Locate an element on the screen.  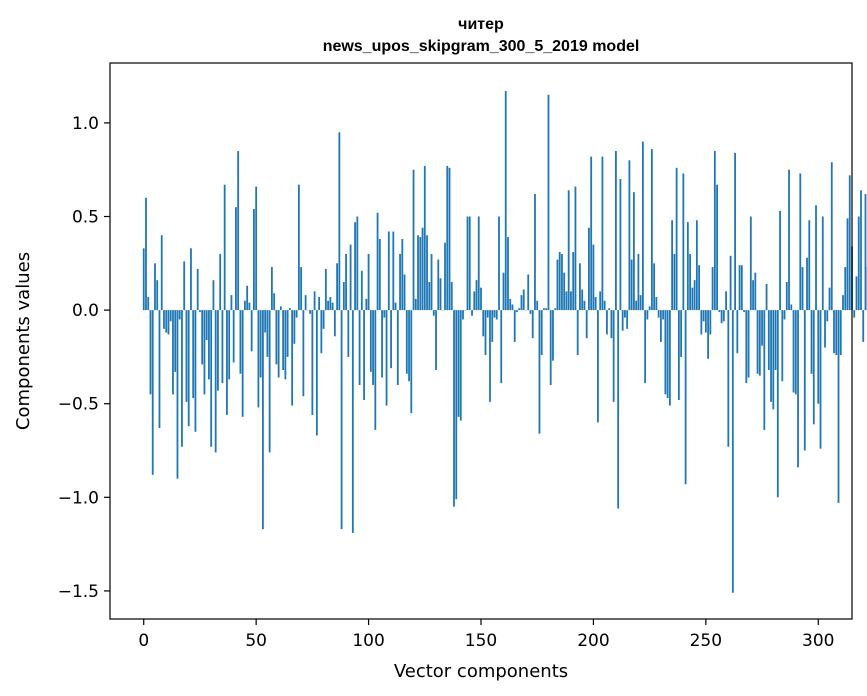
y-tick-label: 0.5 is located at coordinates (85, 218).